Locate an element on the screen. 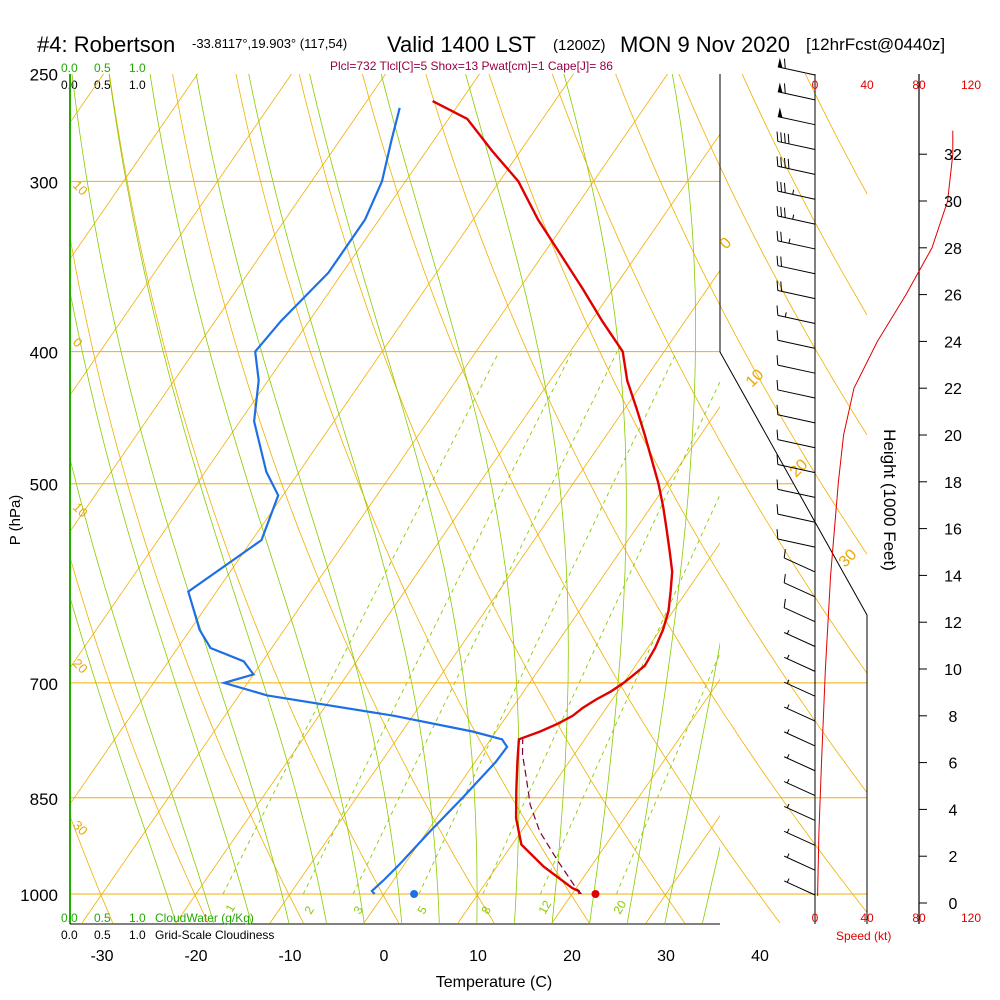 The image size is (1000, 1000). parcel-line is located at coordinates (551, 817).